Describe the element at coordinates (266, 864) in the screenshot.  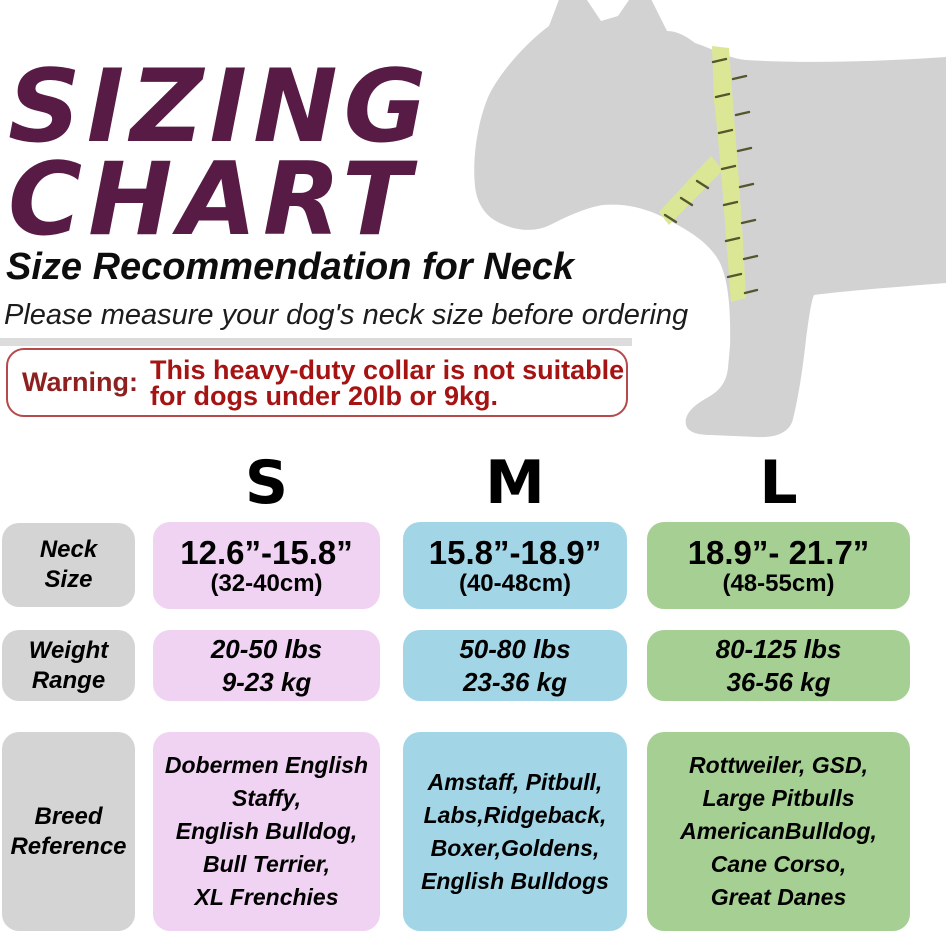
I see `breed-s-line4: Bull Terrier,` at that location.